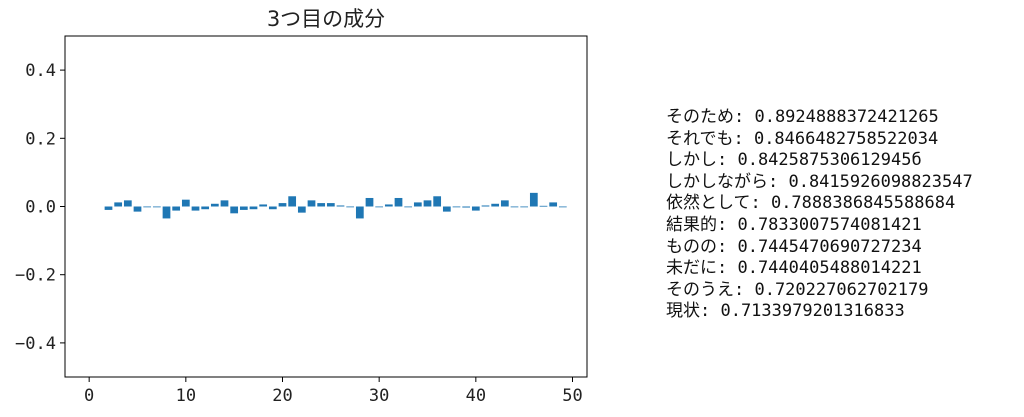 The width and height of the screenshot is (1024, 417). What do you see at coordinates (802, 117) in the screenshot?
I see `score-list-item: そのため: 0.8924888372421265` at bounding box center [802, 117].